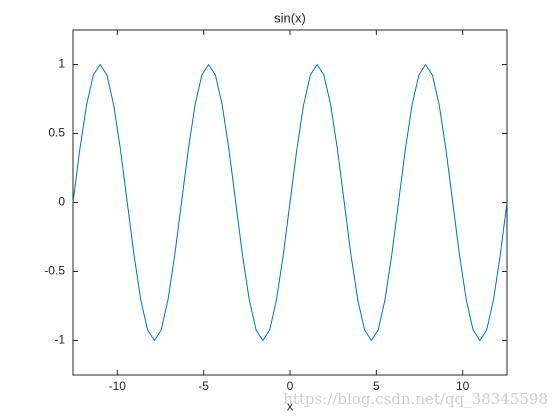 This screenshot has height=420, width=560. Describe the element at coordinates (290, 17) in the screenshot. I see `chart-title: sin(x)` at that location.